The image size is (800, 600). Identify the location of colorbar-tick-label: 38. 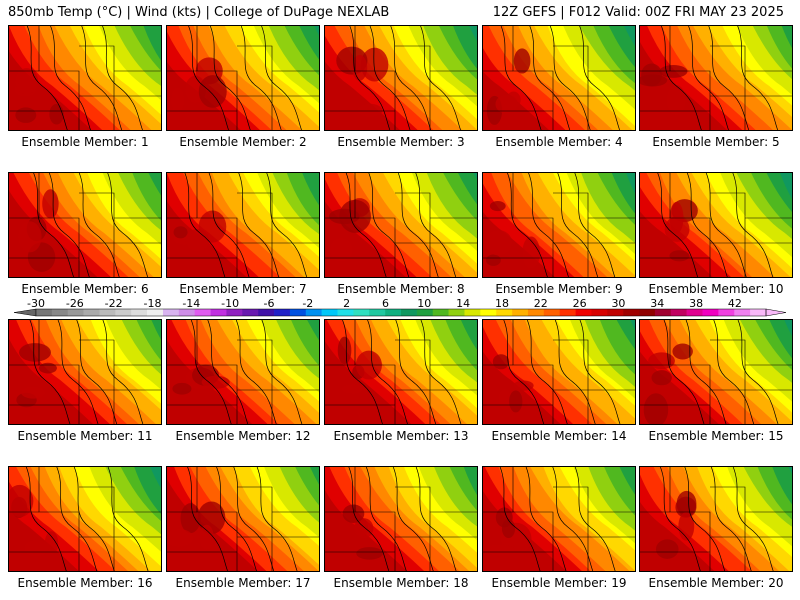
(696, 303).